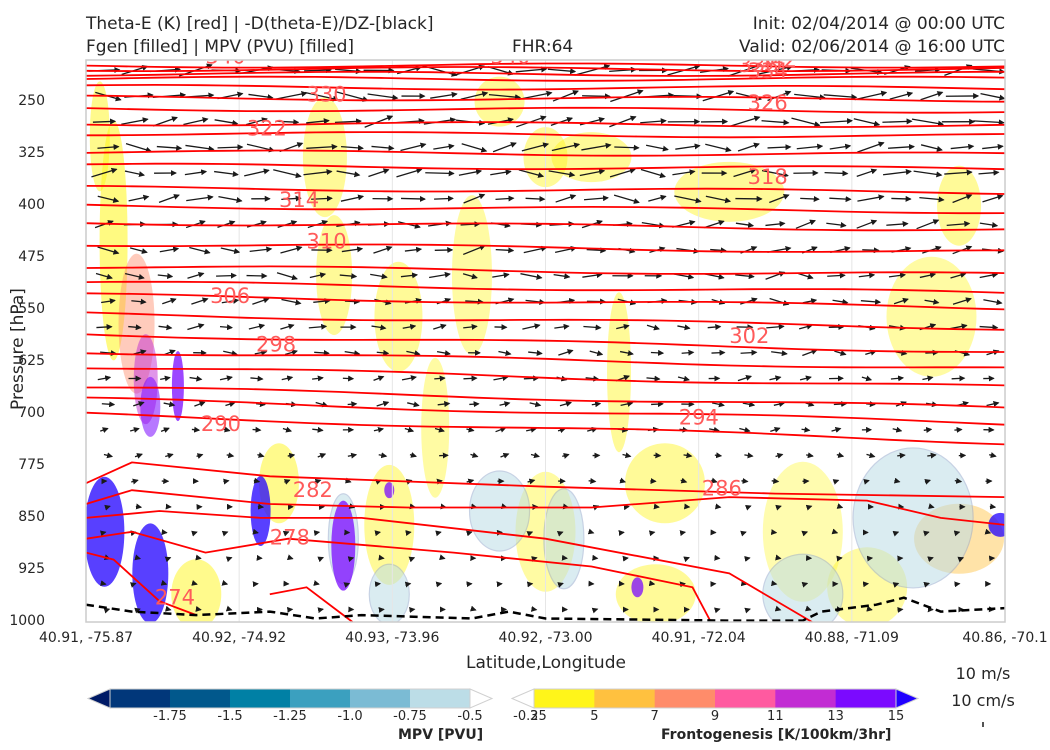  I want to click on frontogenesis-fill, so click(471, 275).